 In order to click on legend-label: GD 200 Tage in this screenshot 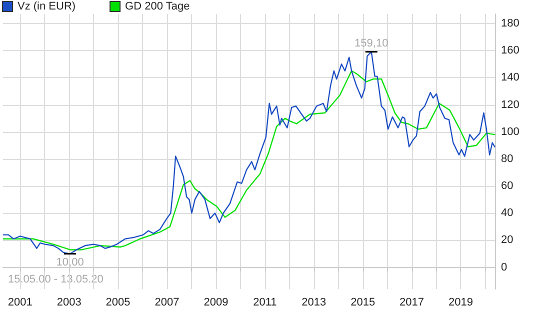, I will do `click(157, 6)`.